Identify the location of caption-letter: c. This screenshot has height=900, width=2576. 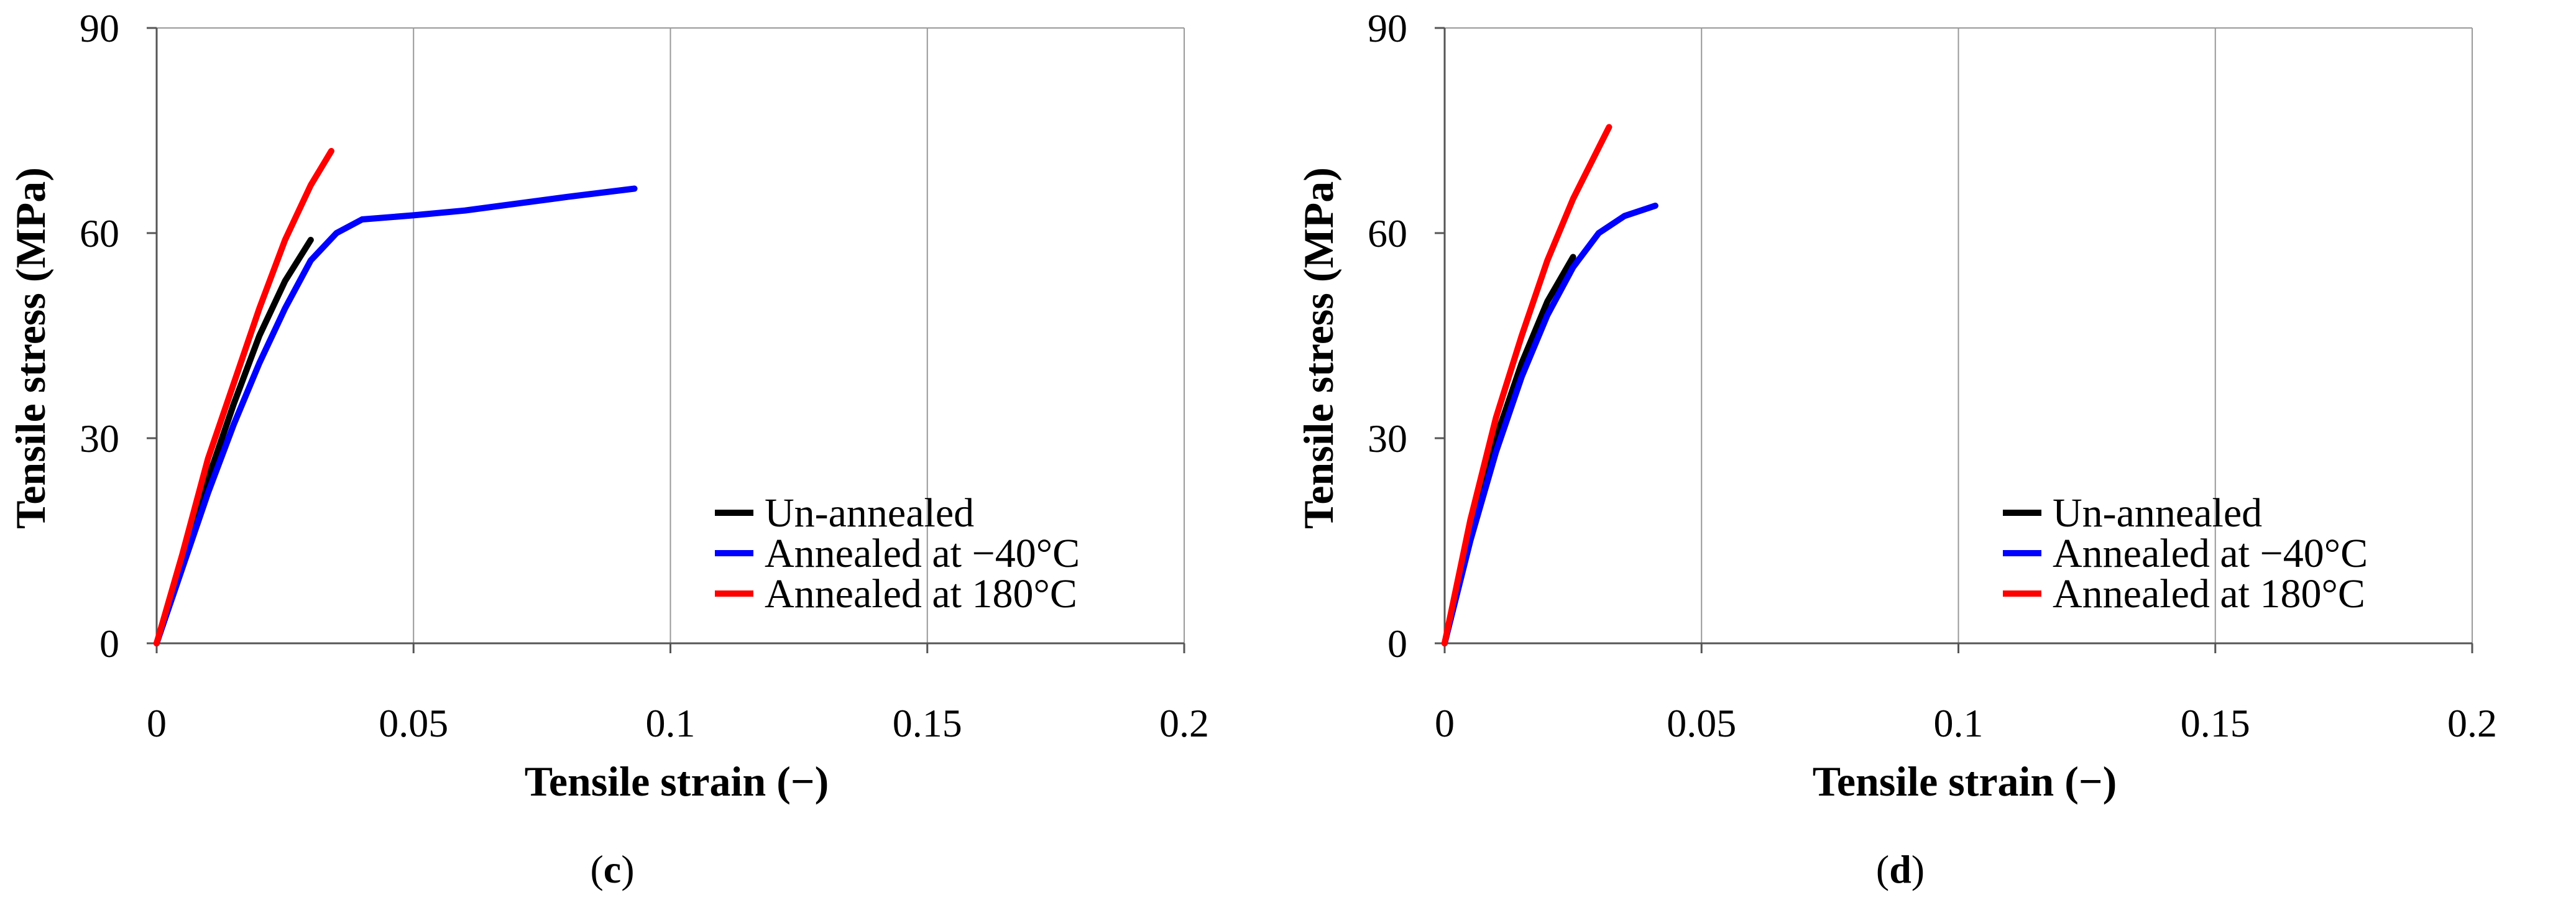
(612, 869).